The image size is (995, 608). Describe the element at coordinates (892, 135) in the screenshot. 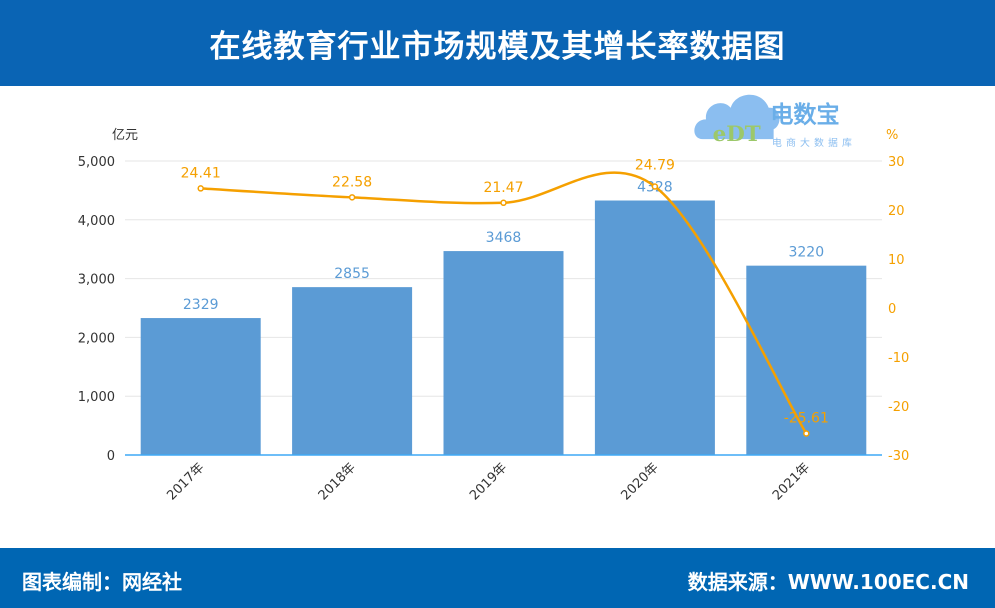

I see `right-axis-unit: %` at that location.